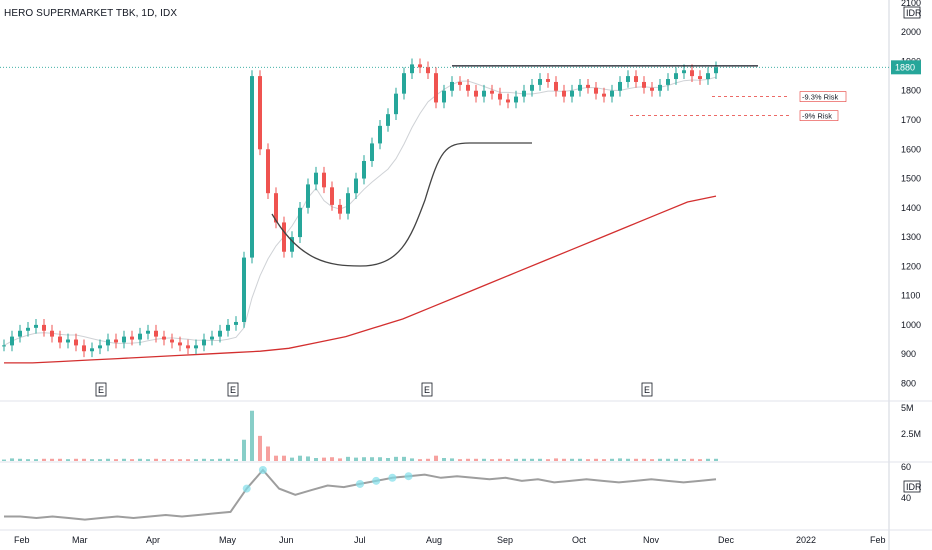 Image resolution: width=932 pixels, height=550 pixels. I want to click on time-tick-label: Feb, so click(22, 540).